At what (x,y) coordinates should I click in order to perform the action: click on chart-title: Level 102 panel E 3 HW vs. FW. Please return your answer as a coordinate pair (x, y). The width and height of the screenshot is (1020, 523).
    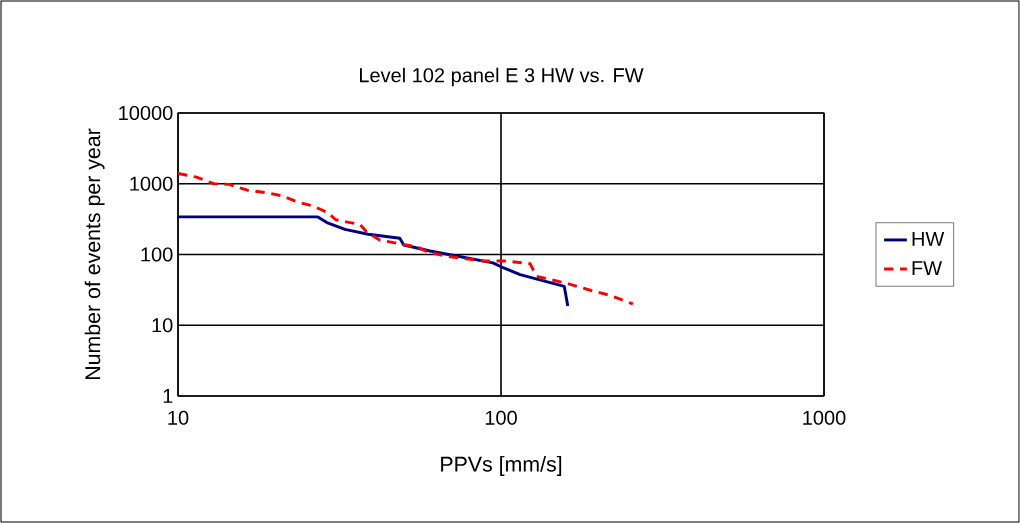
    Looking at the image, I should click on (501, 77).